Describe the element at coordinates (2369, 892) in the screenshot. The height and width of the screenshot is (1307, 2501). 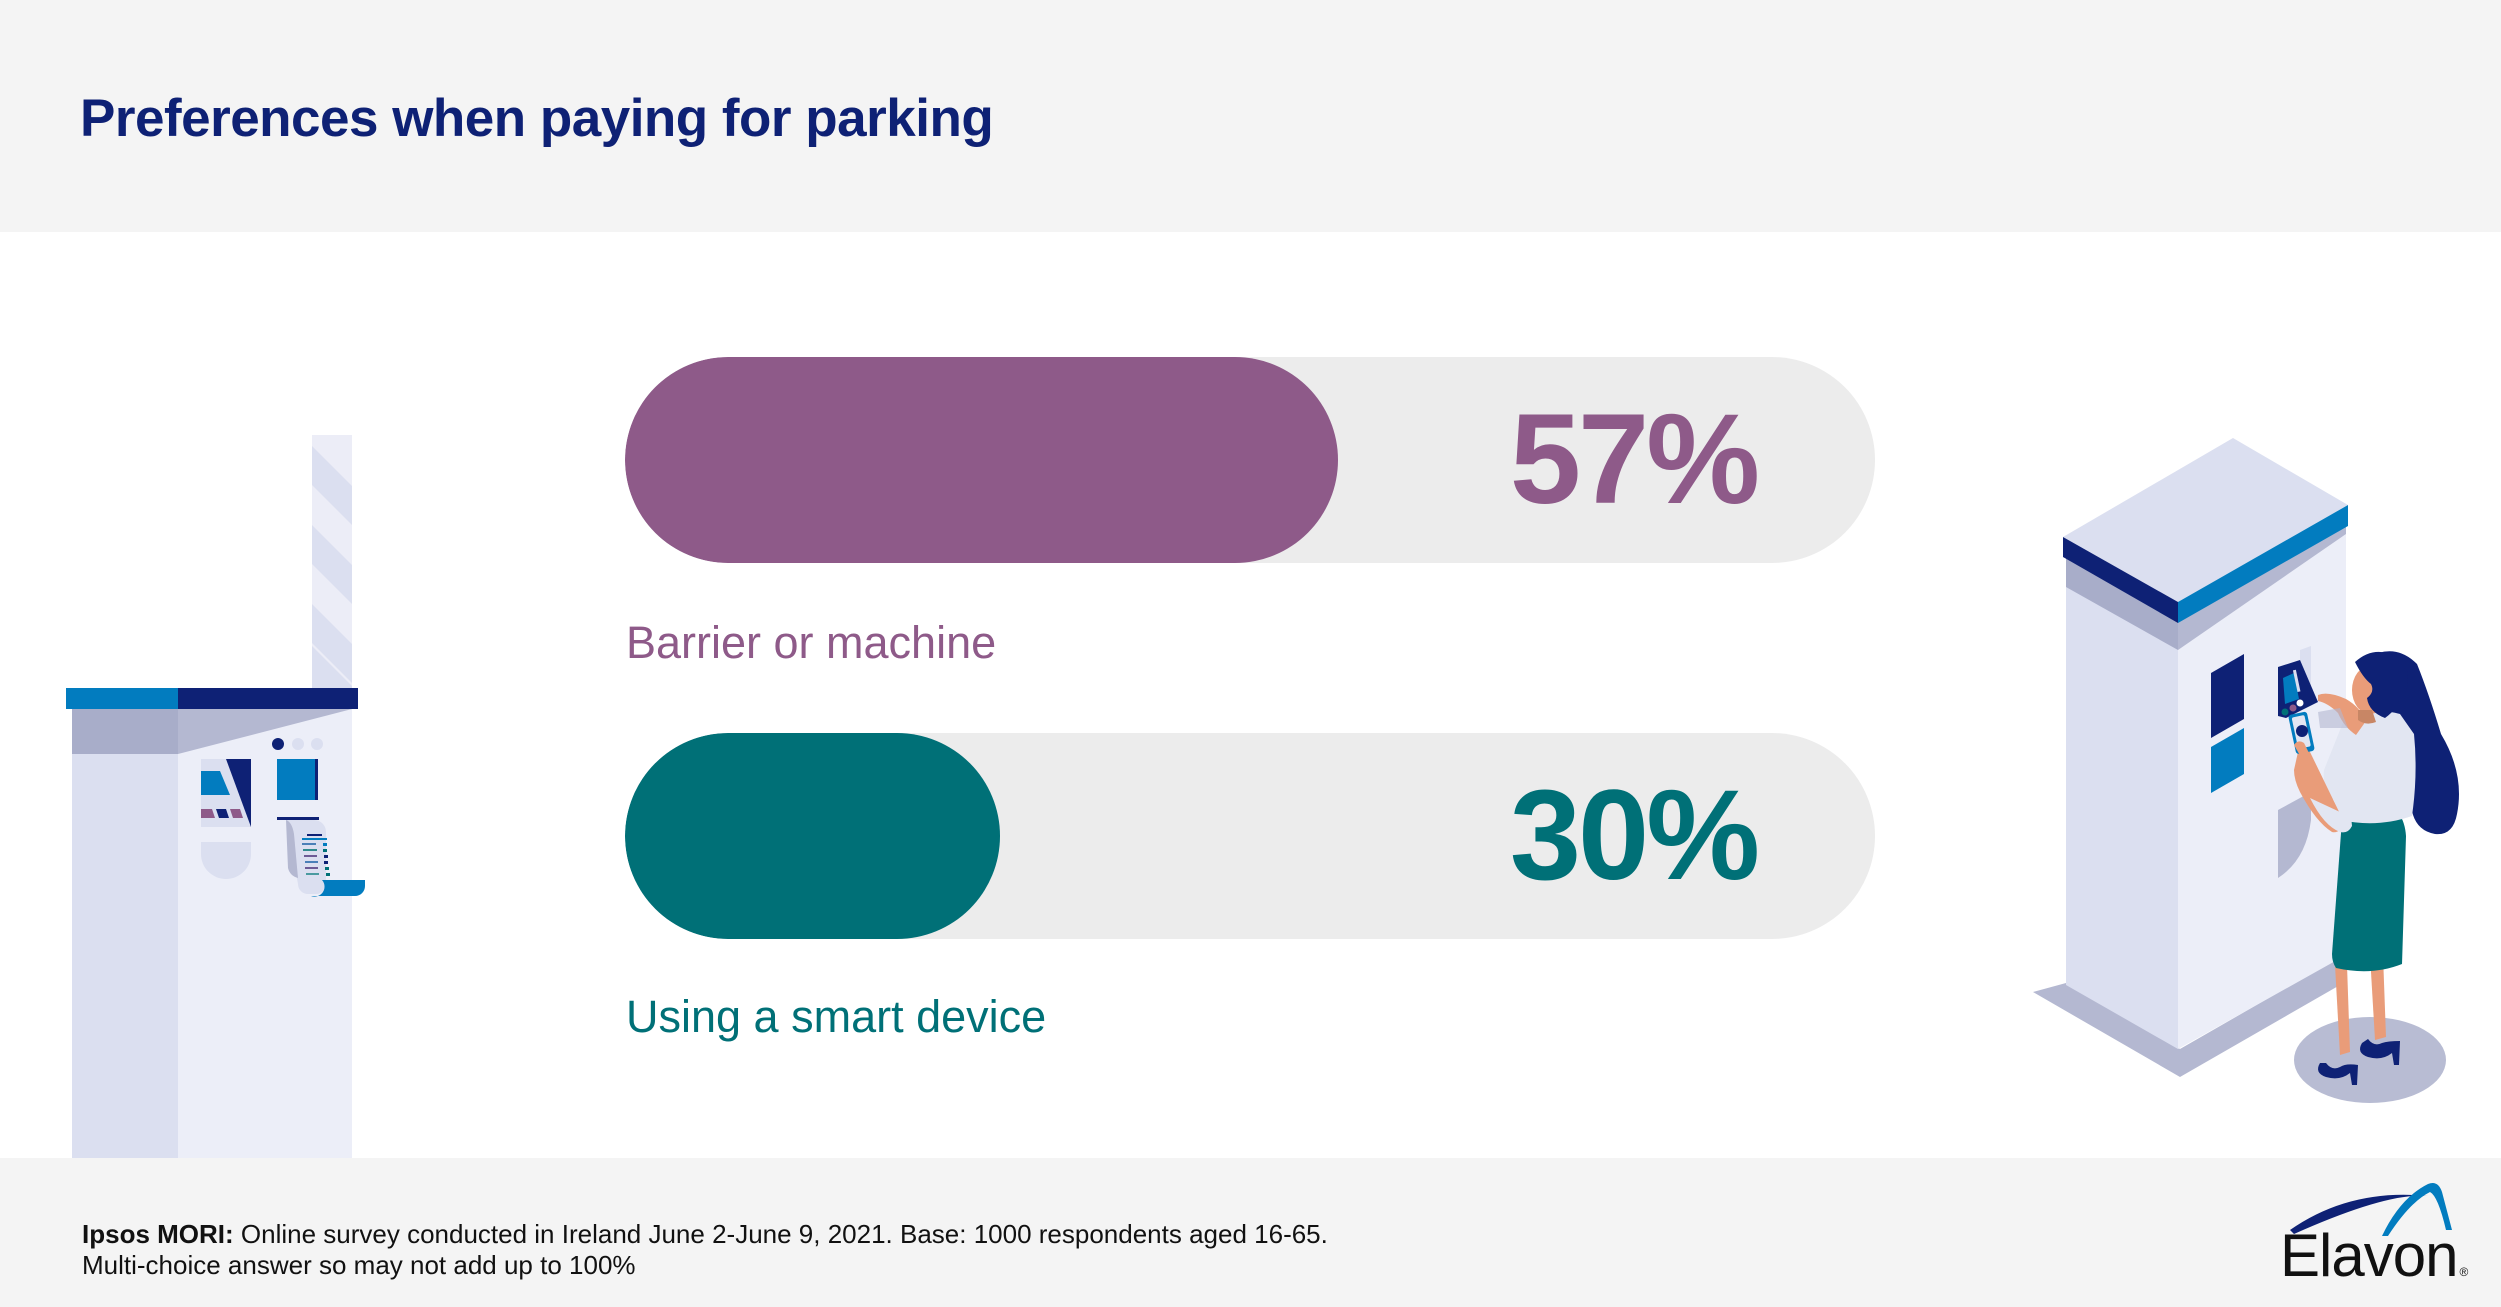
I see `woman-skirt` at that location.